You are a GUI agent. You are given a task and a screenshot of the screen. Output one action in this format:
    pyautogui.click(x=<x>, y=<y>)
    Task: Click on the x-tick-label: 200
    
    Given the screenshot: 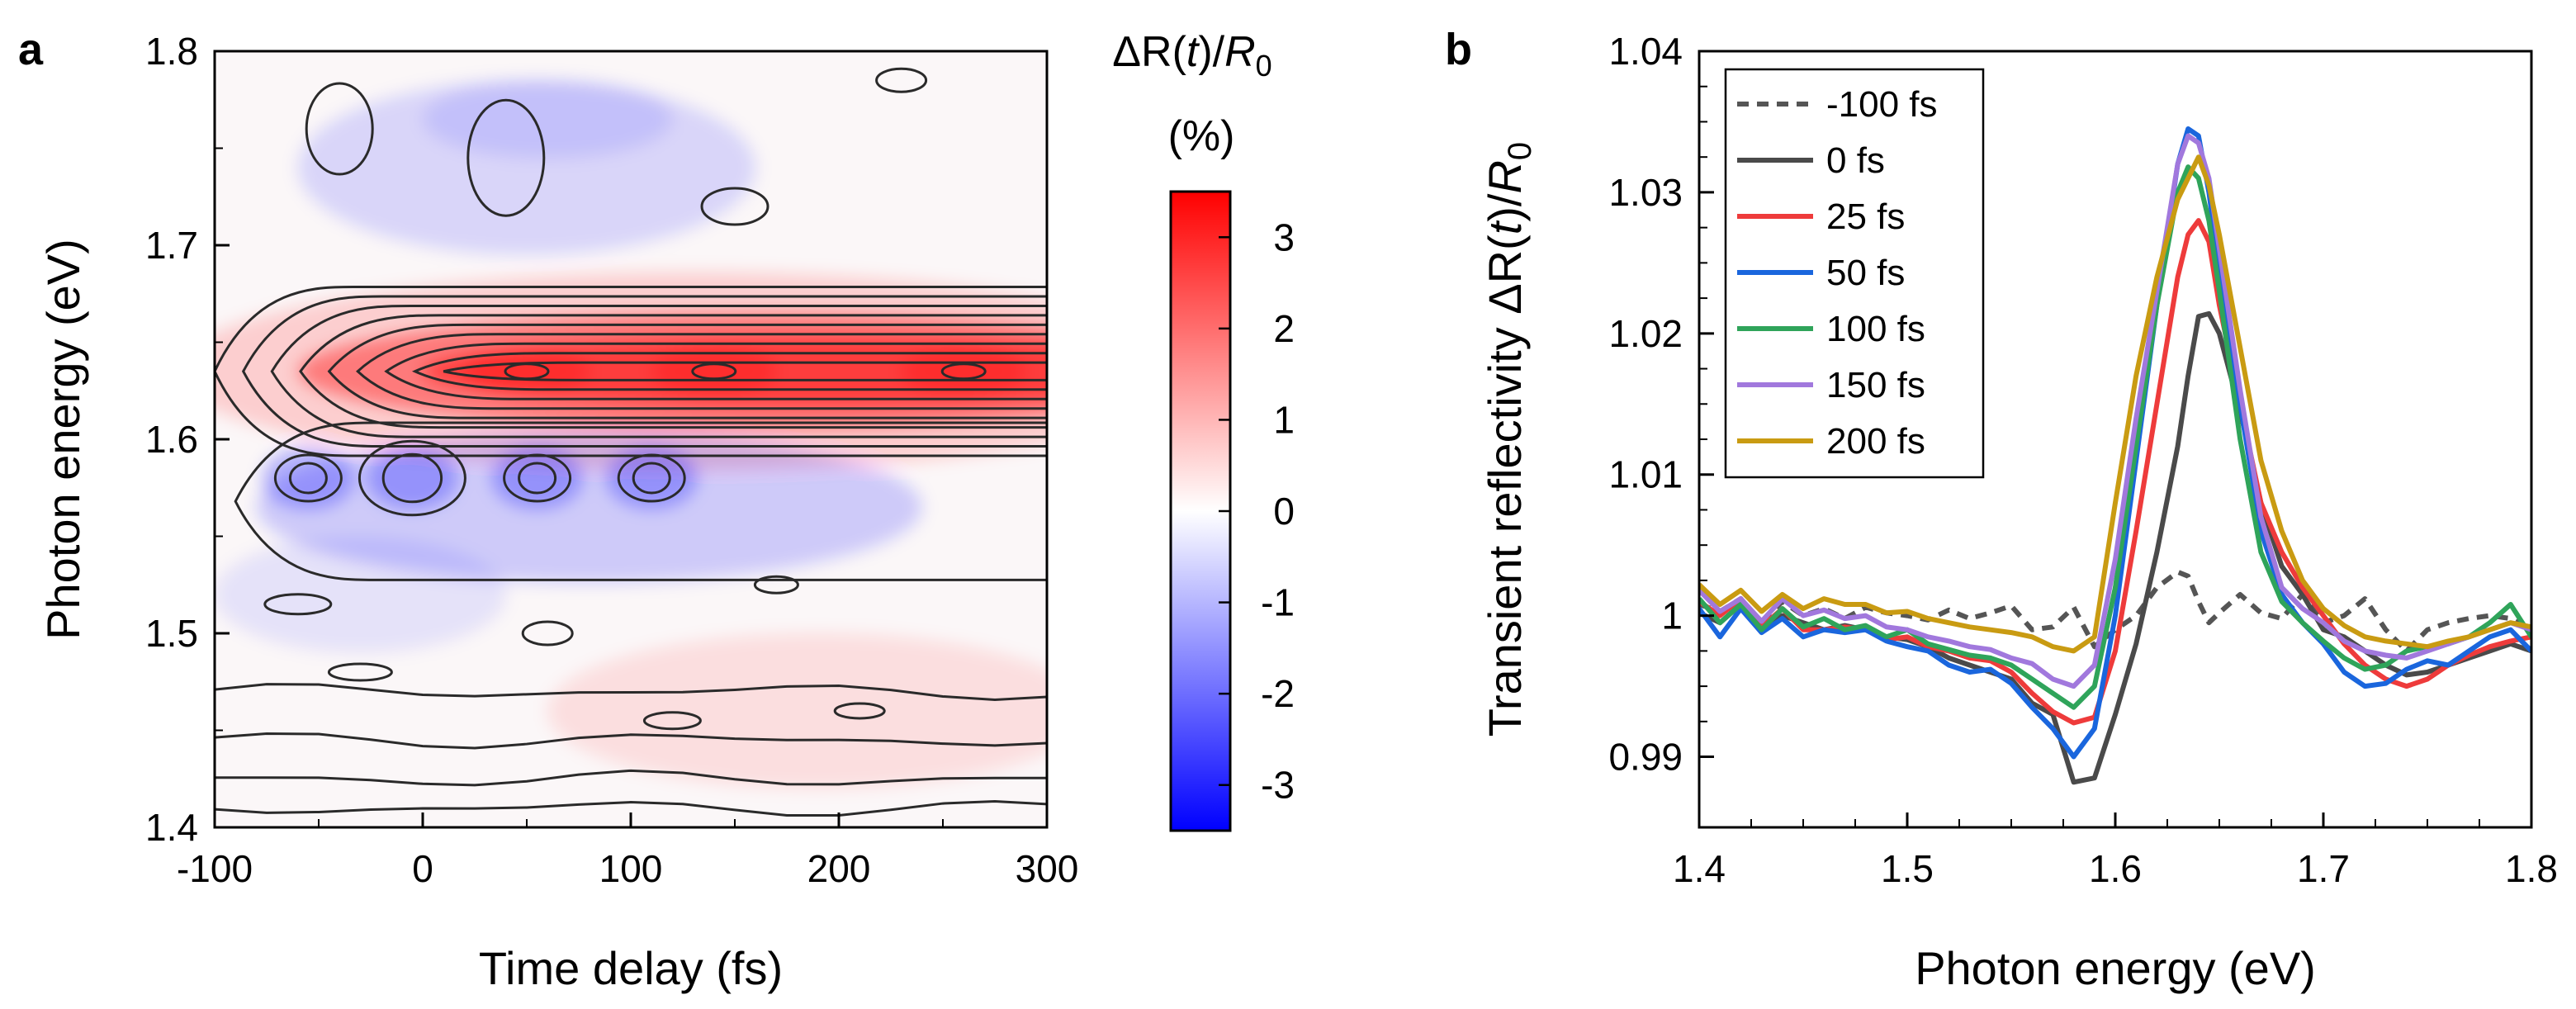 What is the action you would take?
    pyautogui.click(x=839, y=869)
    